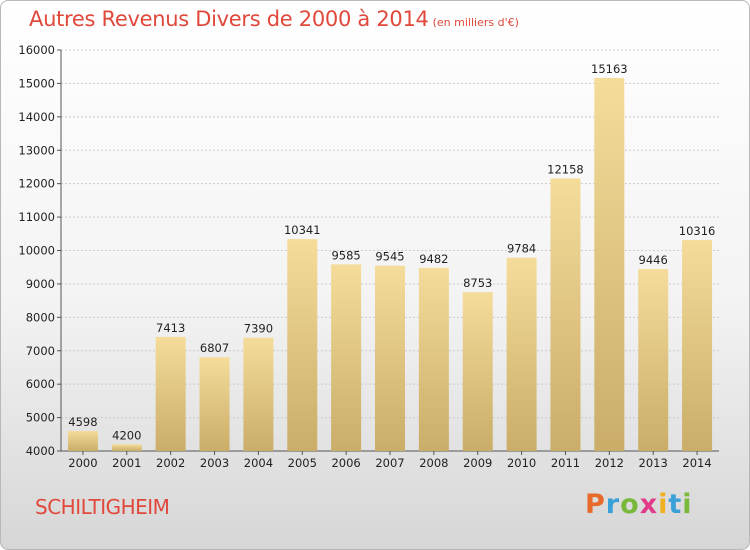  I want to click on bar-2003, so click(214, 404).